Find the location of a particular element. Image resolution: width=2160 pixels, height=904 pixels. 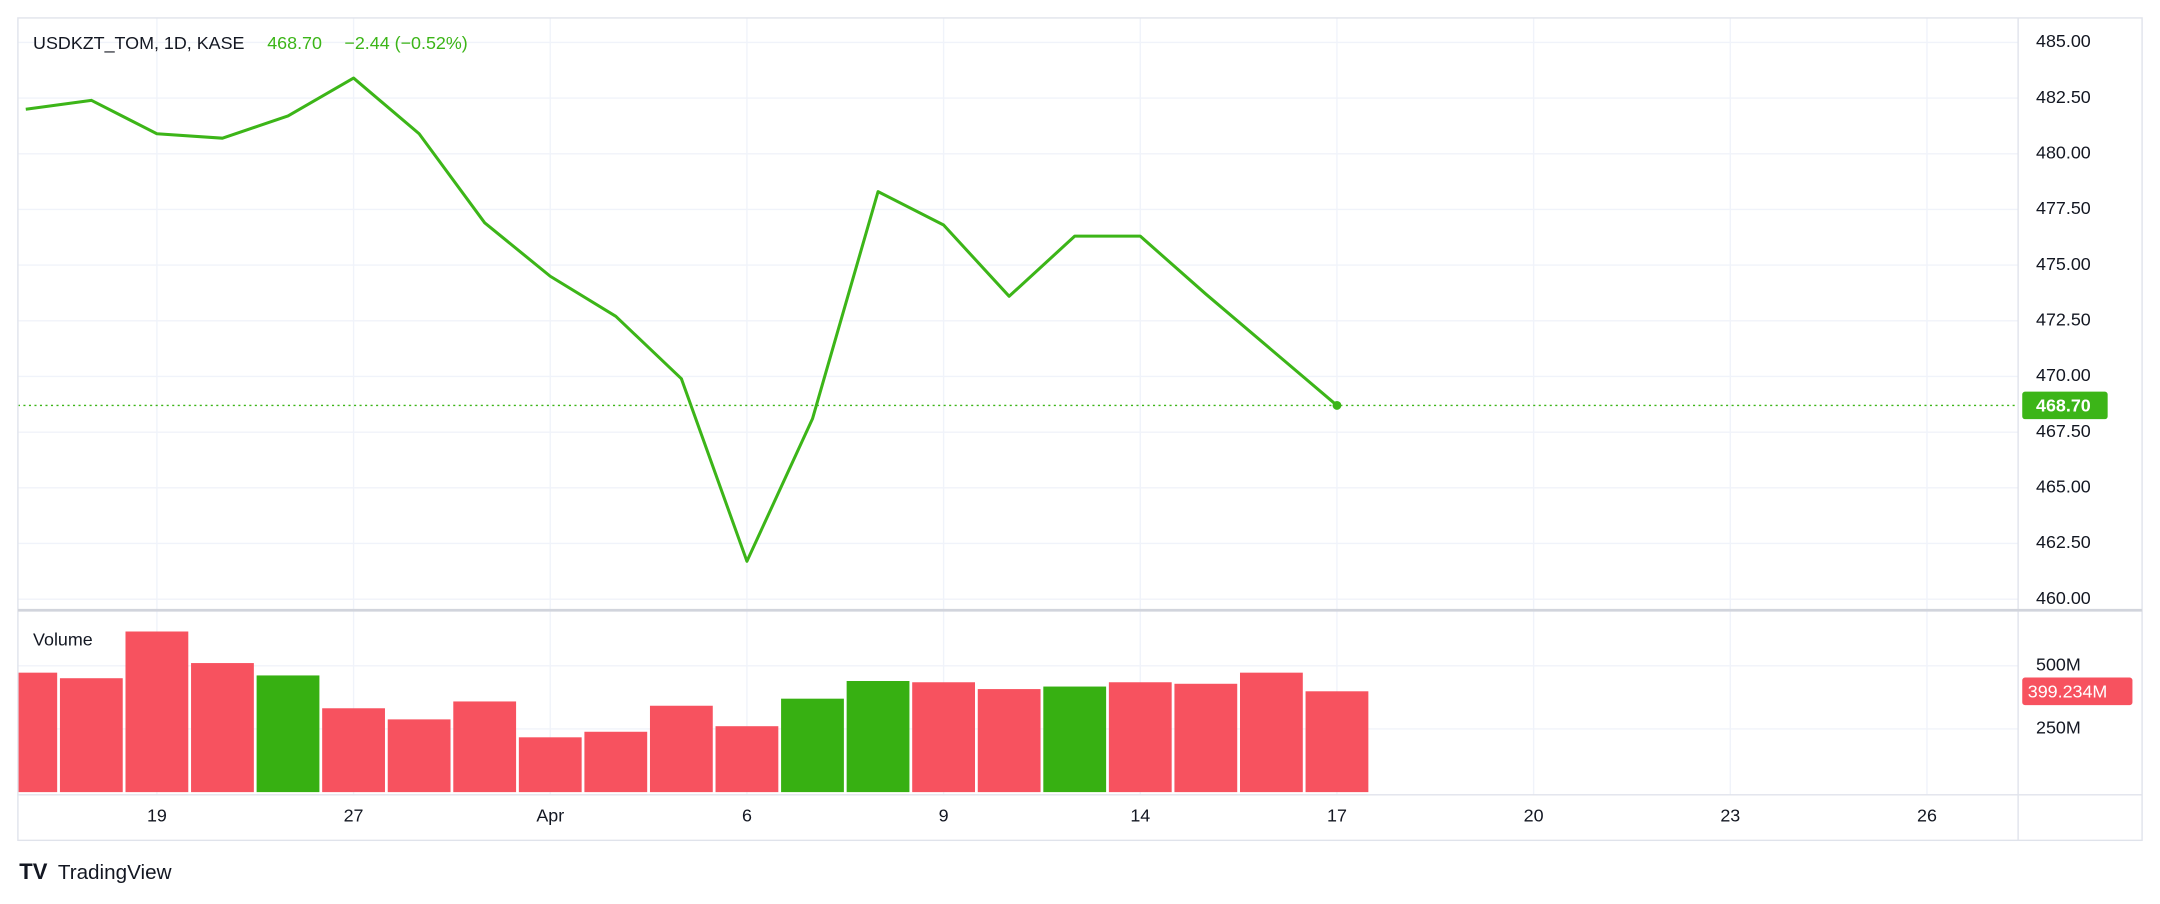

volume-tag is located at coordinates (2077, 691).